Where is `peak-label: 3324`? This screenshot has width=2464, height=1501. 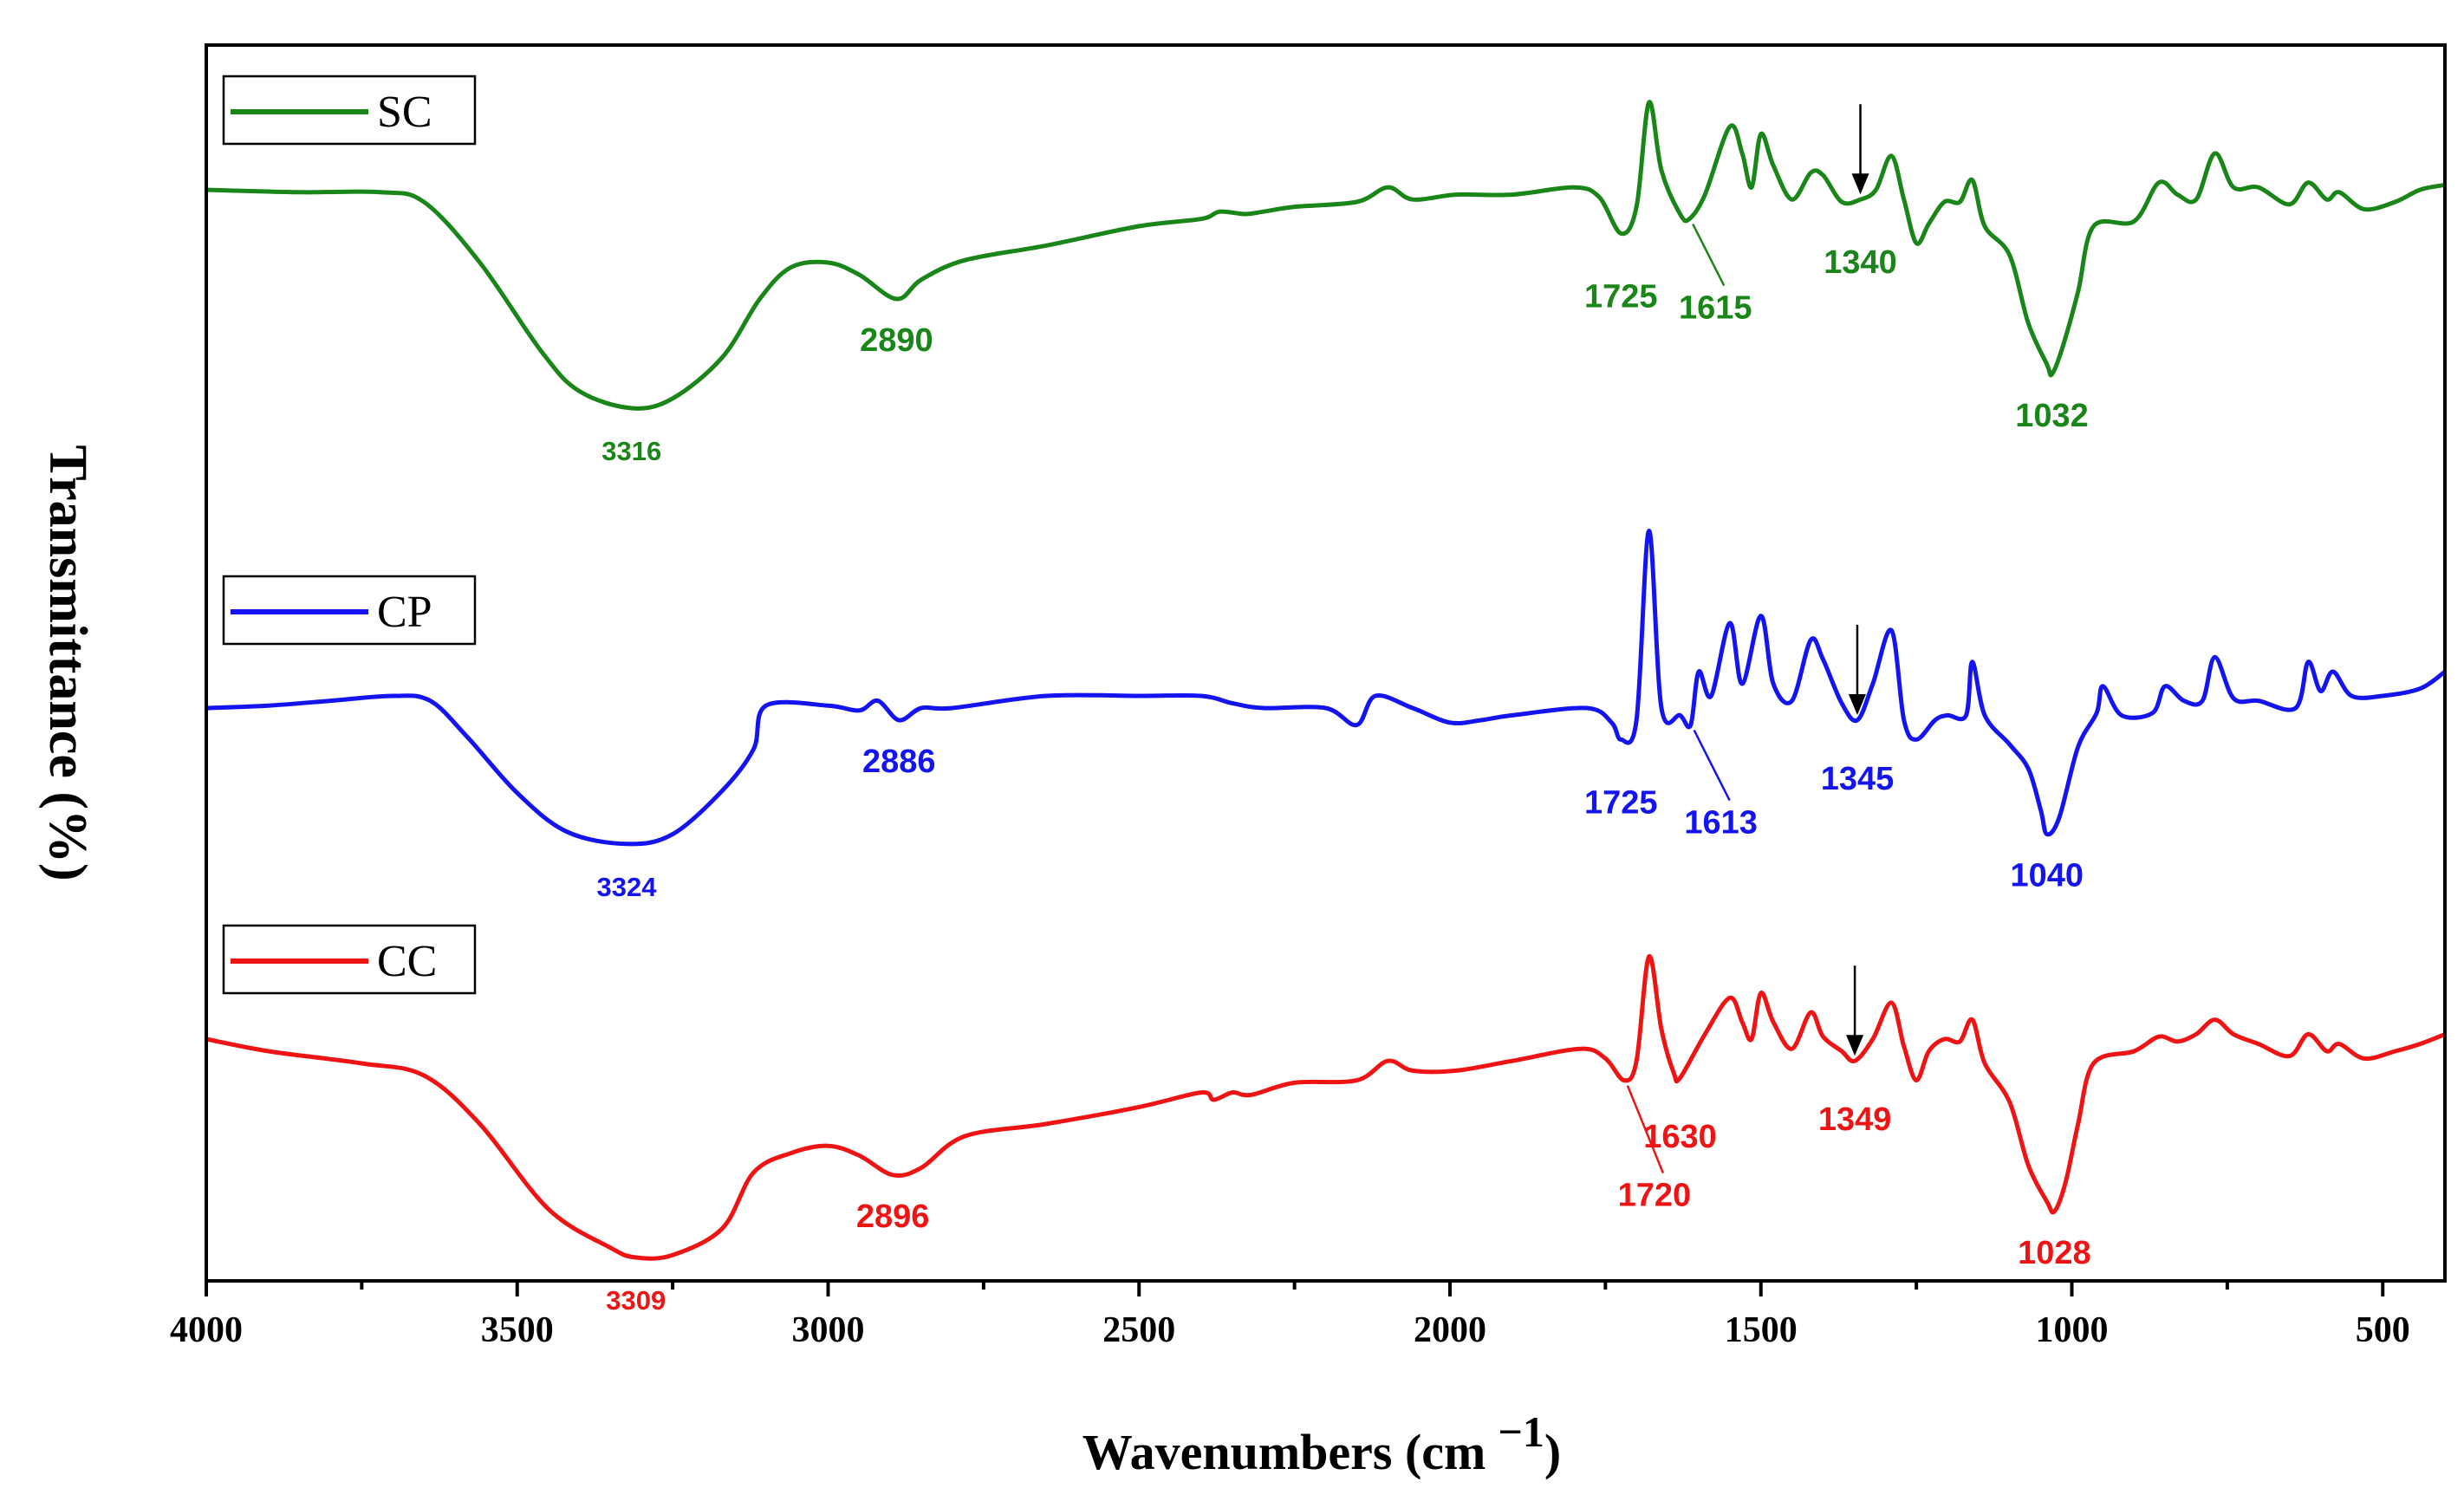
peak-label: 3324 is located at coordinates (627, 887).